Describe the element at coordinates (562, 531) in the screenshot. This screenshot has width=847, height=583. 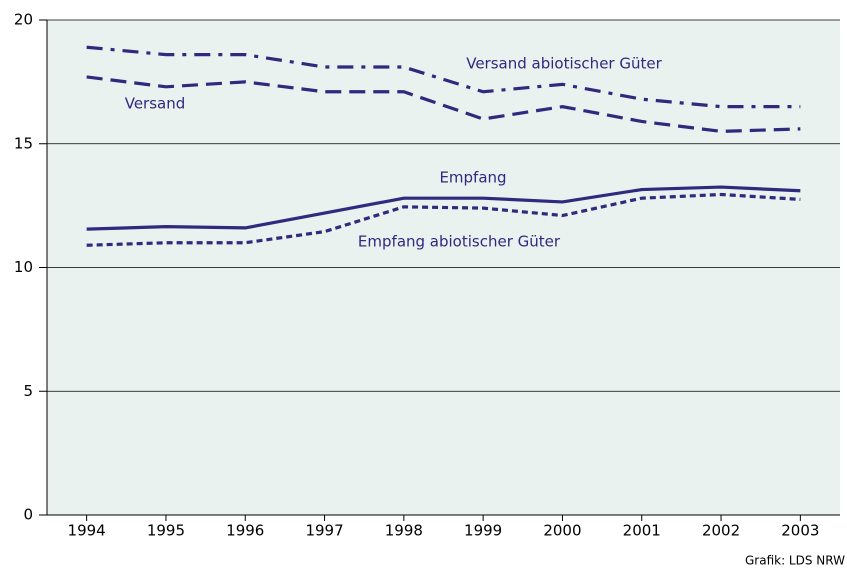
I see `x-tick-label: 2000` at that location.